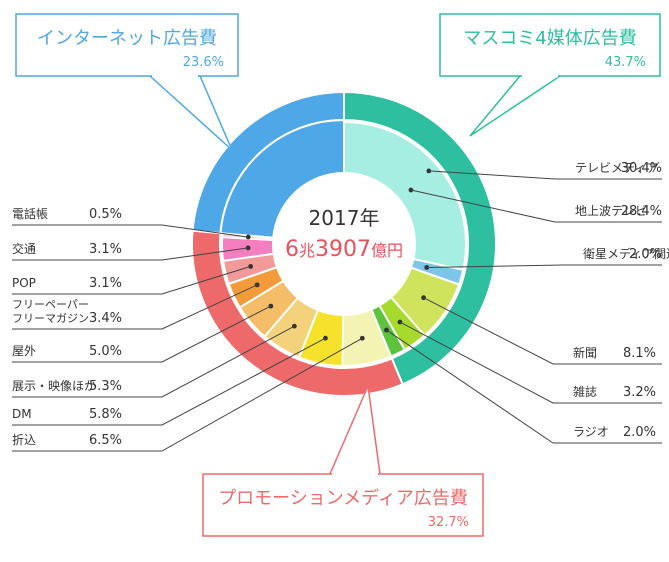 The width and height of the screenshot is (669, 562). What do you see at coordinates (639, 353) in the screenshot?
I see `segment-value-3: 8.1%` at bounding box center [639, 353].